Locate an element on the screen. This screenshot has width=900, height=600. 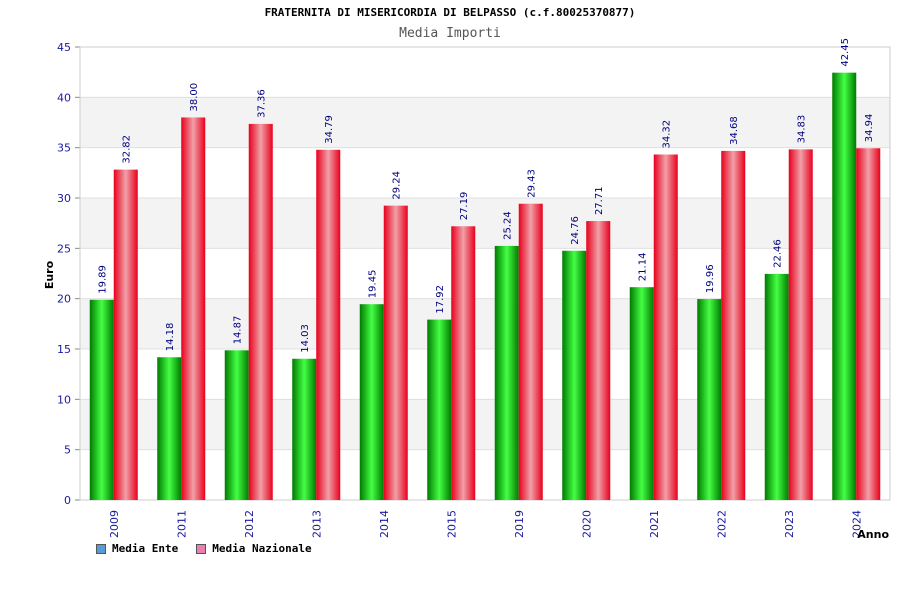
data-label-media-nazionale: 34.94 is located at coordinates (869, 128).